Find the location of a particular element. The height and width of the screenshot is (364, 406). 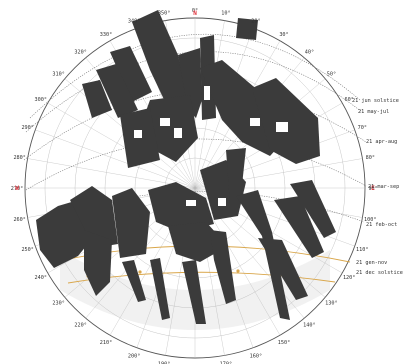

azimuth-label: 120° is located at coordinates (349, 278).